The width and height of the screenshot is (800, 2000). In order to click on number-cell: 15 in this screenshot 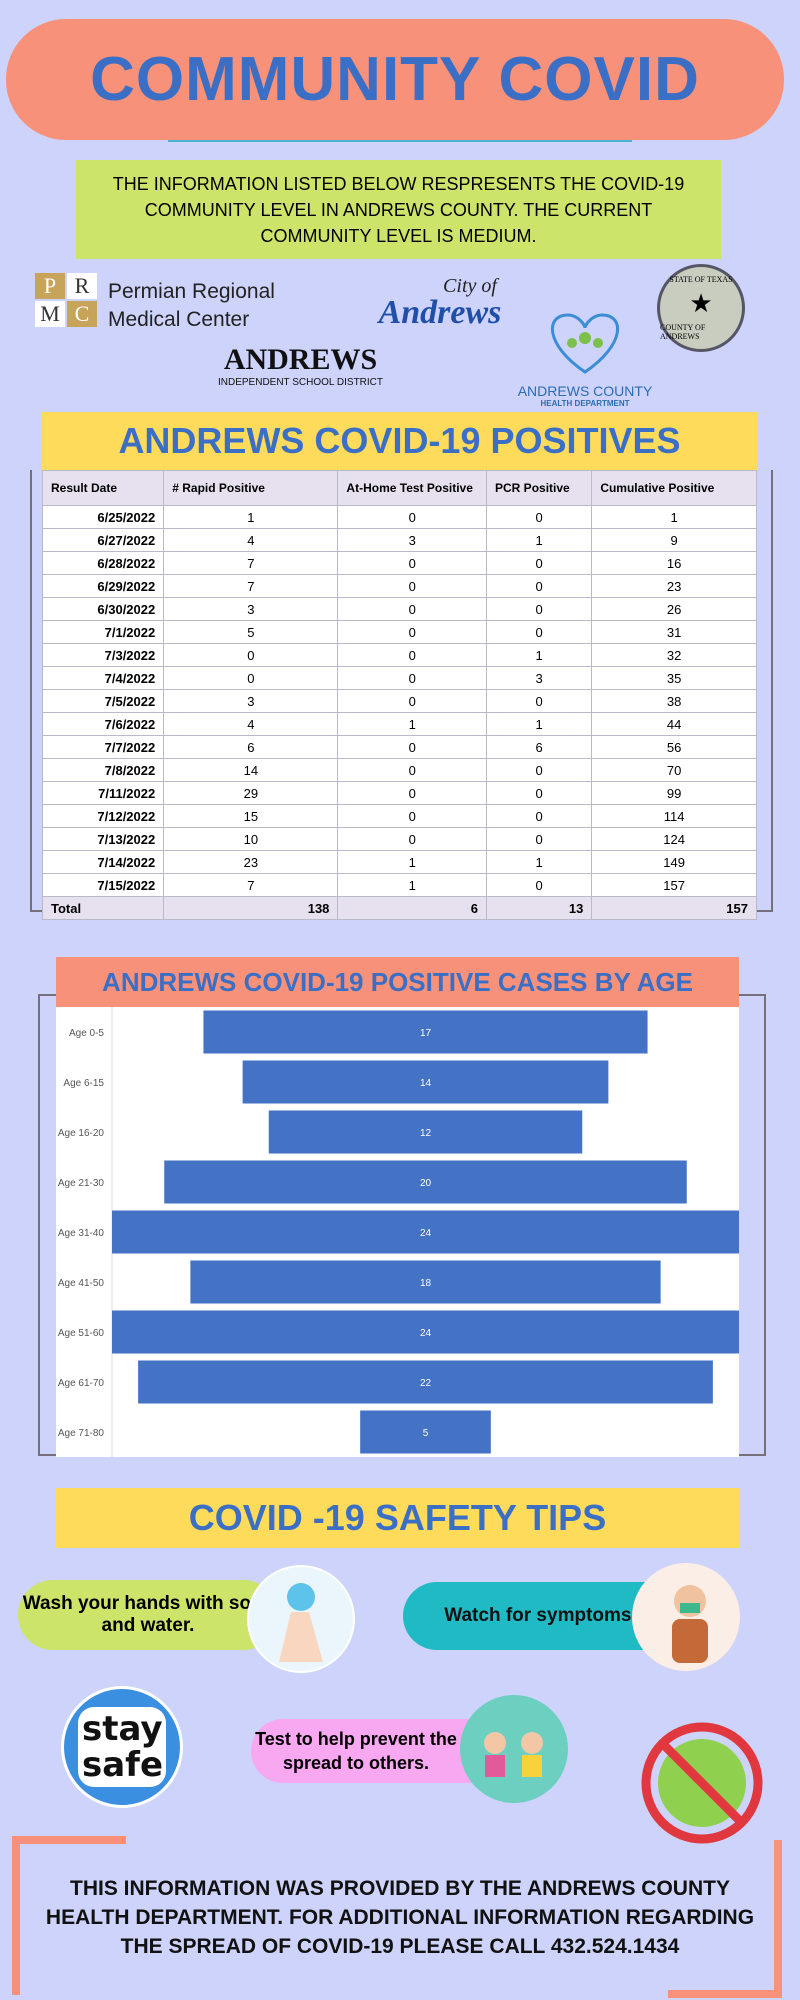, I will do `click(251, 816)`.